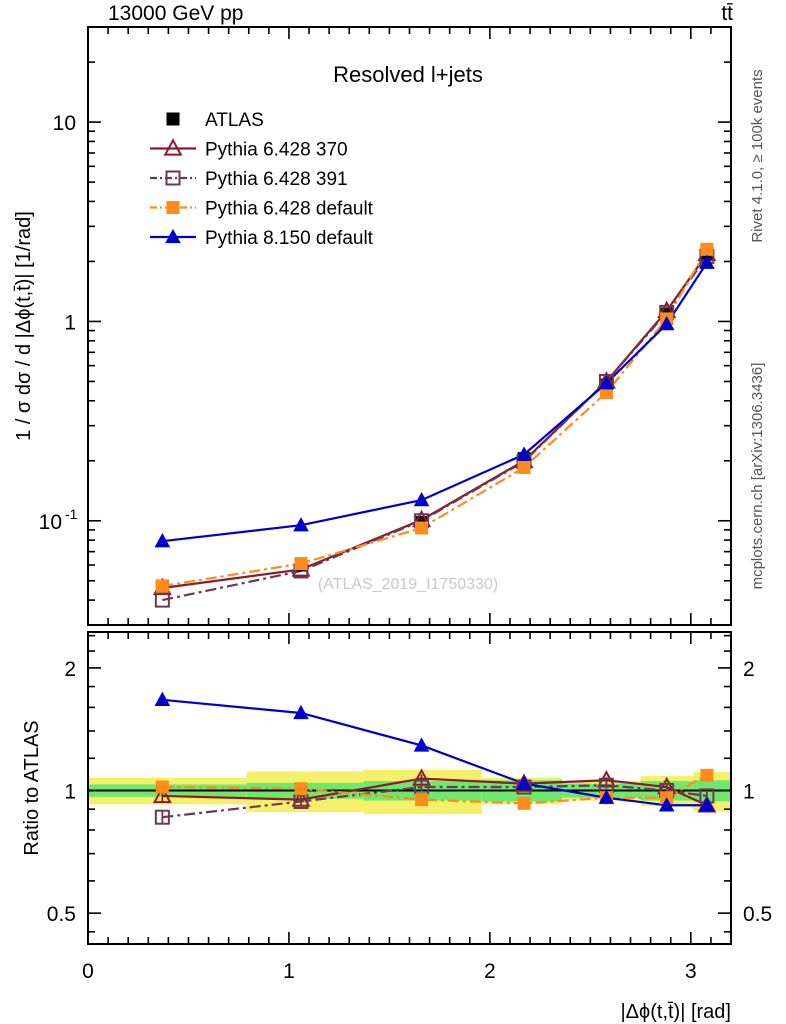 This screenshot has width=786, height=1024. What do you see at coordinates (276, 150) in the screenshot?
I see `legend-label-1: Pythia 6.428 370` at bounding box center [276, 150].